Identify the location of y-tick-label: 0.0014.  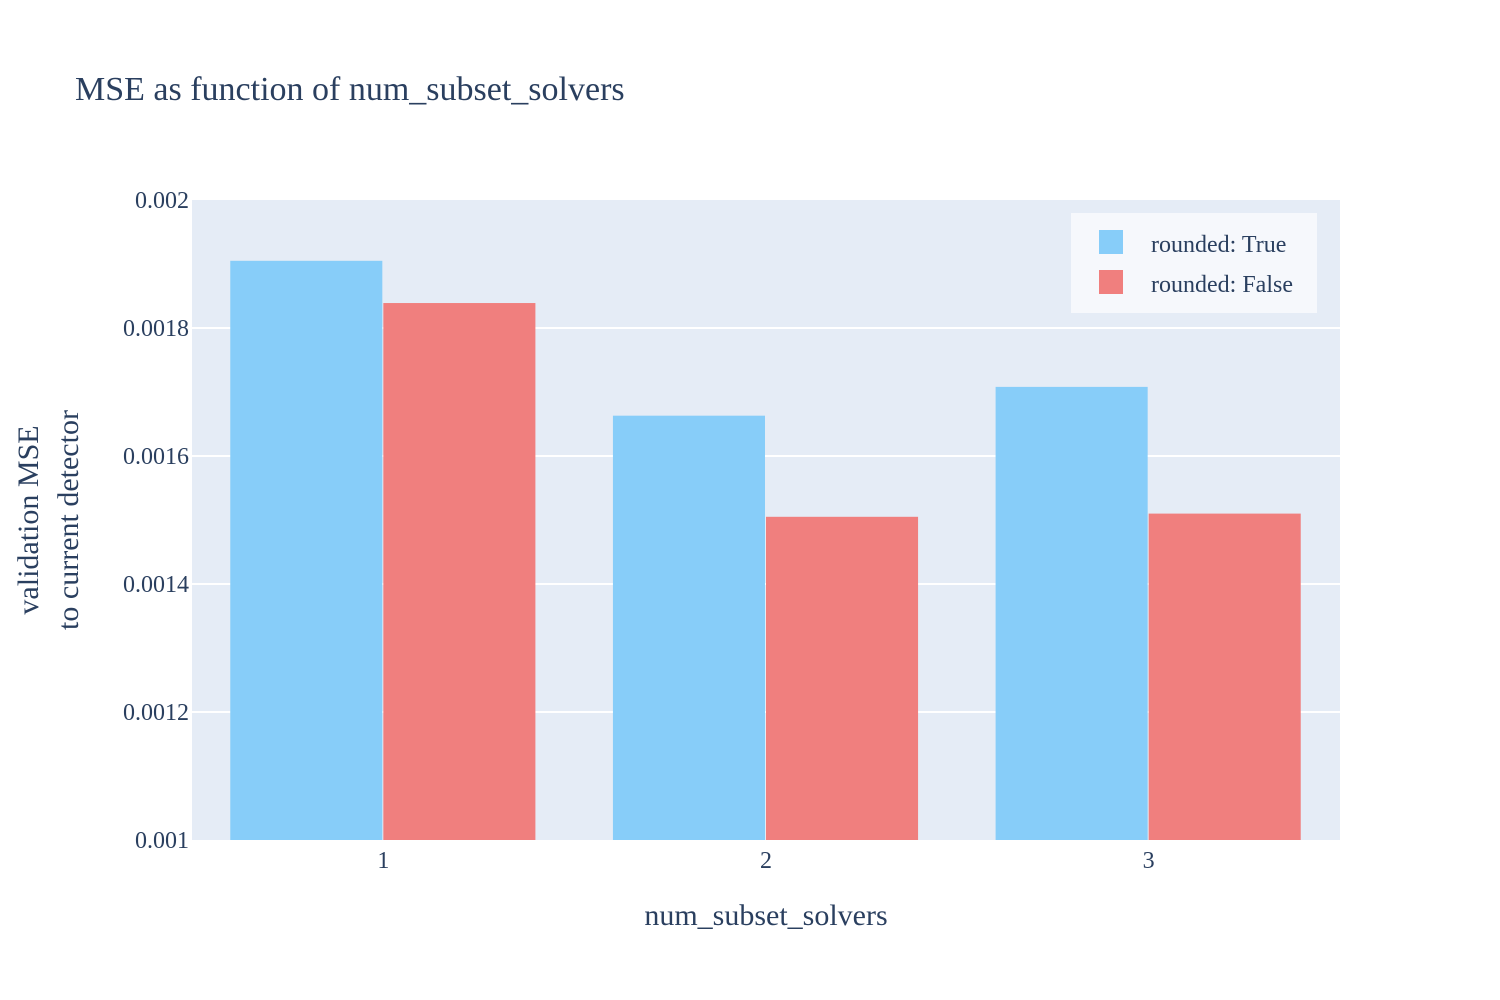
(156, 585).